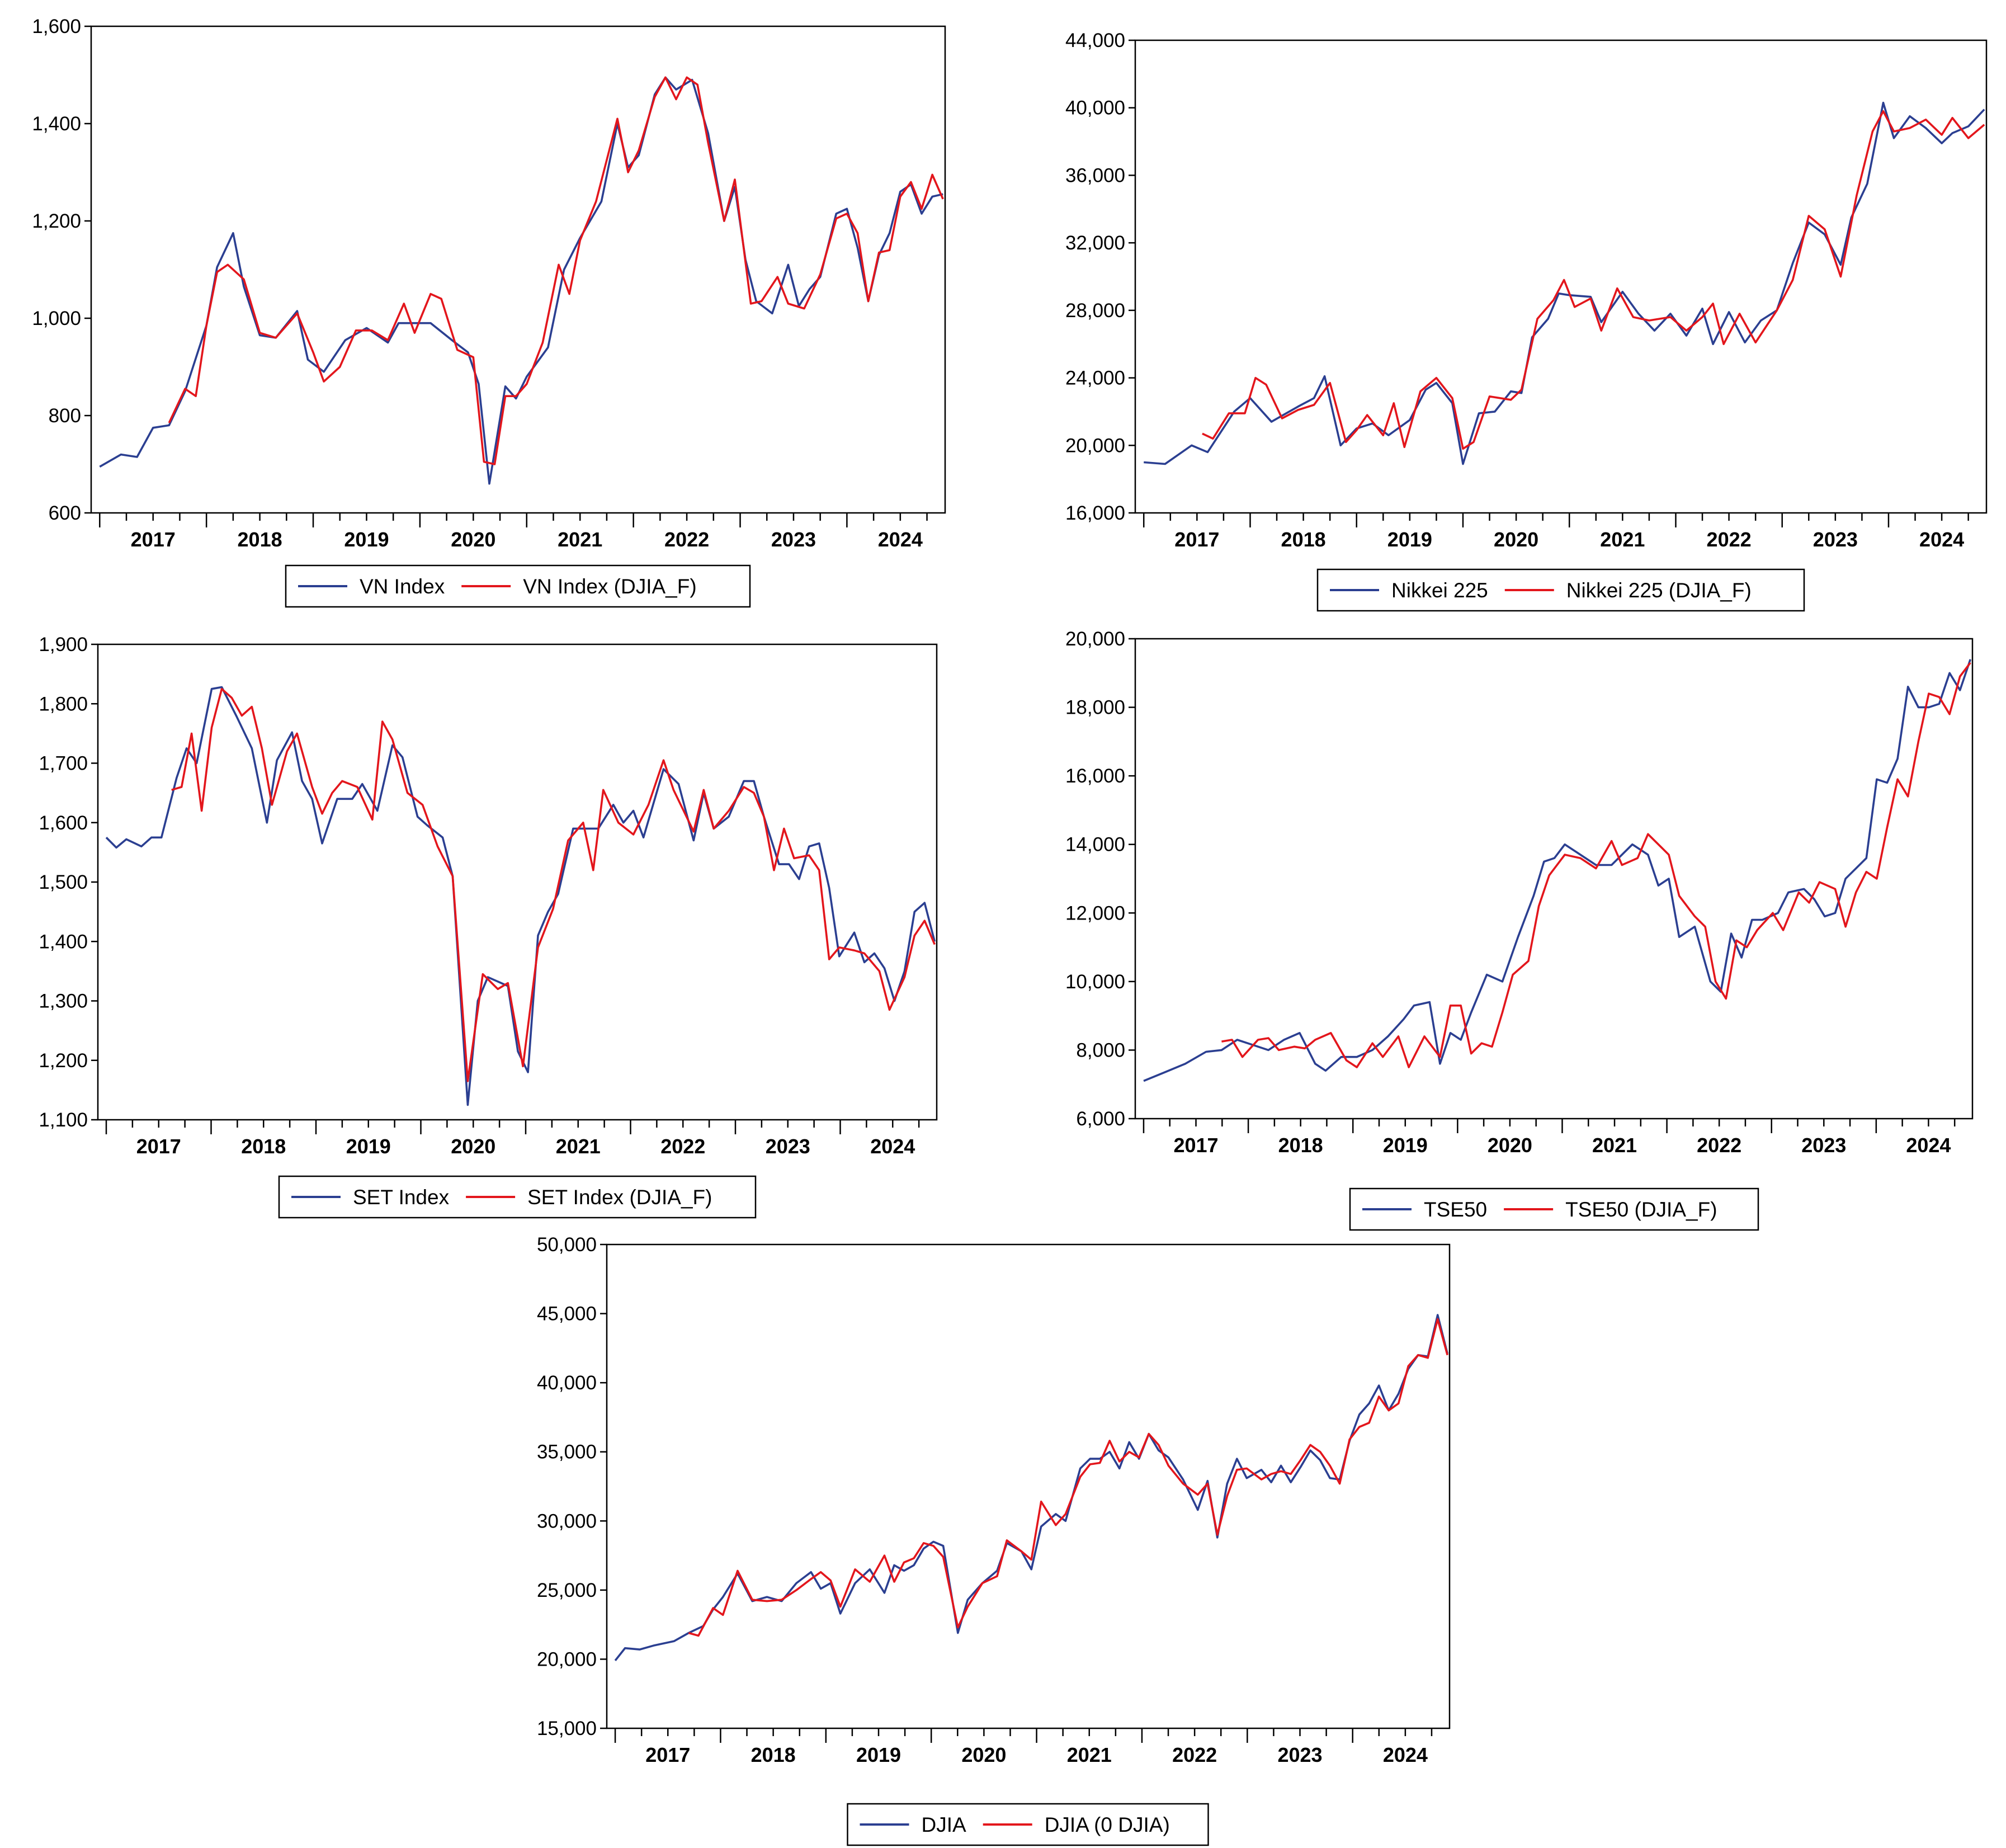  What do you see at coordinates (892, 1146) in the screenshot?
I see `set-xtick-label: 2024` at bounding box center [892, 1146].